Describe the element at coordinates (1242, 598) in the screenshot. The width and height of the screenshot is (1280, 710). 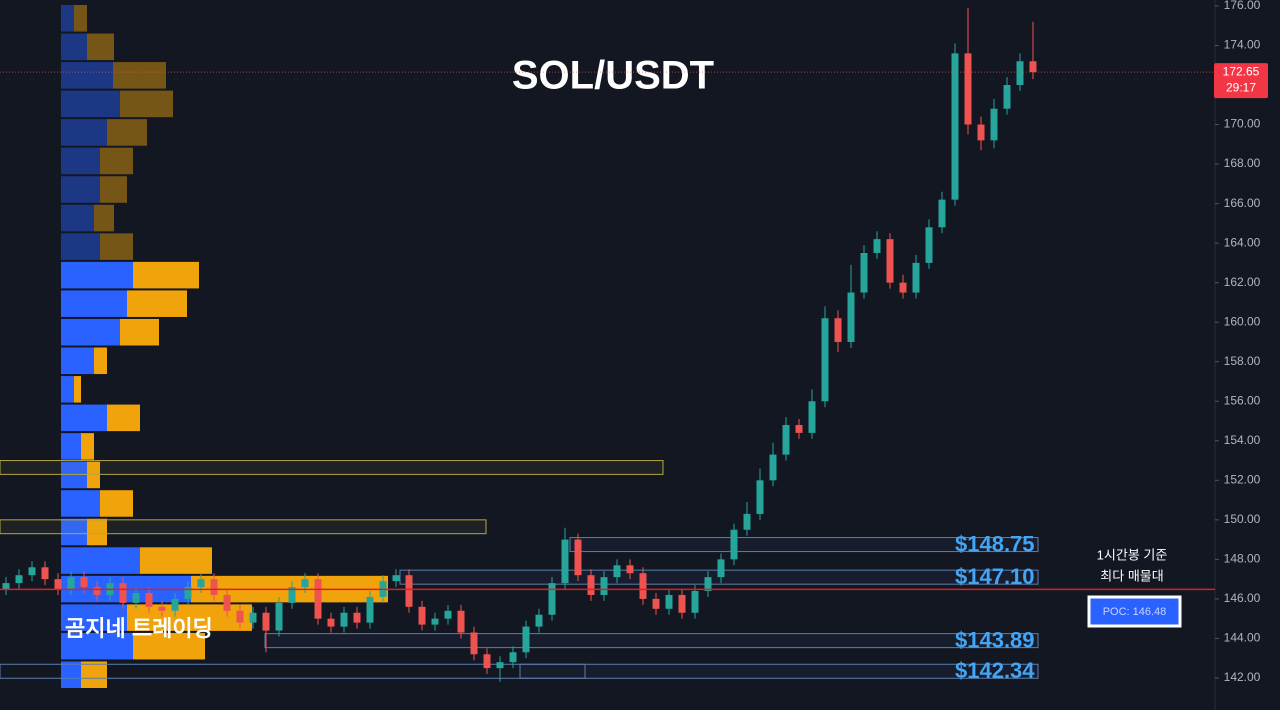
I see `y-tick-label: 146.00` at that location.